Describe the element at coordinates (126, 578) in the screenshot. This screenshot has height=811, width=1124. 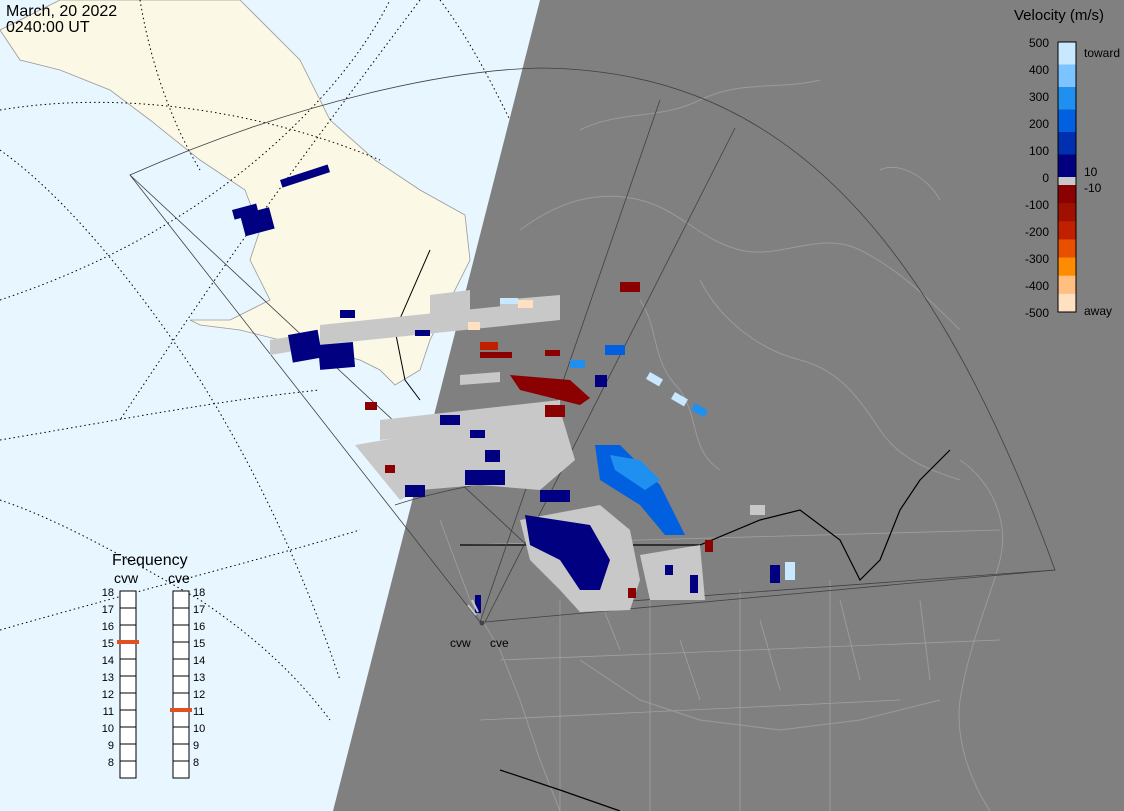
I see `frequency-label-cvw: cvw` at that location.